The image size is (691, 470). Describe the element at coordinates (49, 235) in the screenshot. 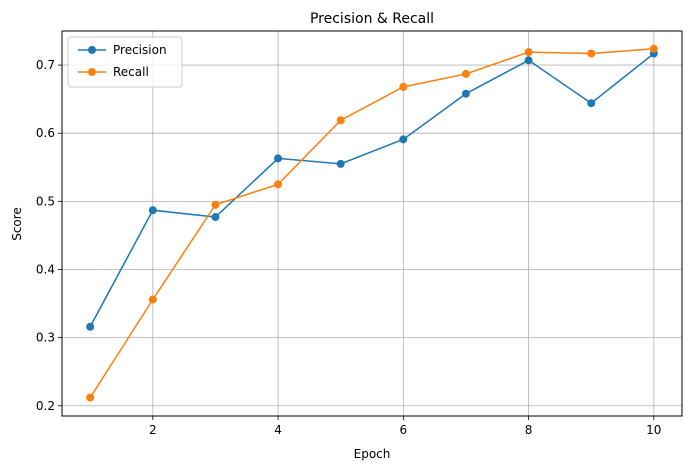

I see `y-axis-ticks: 0.2 0.3 0.4 0.5 0.6 0.7` at that location.